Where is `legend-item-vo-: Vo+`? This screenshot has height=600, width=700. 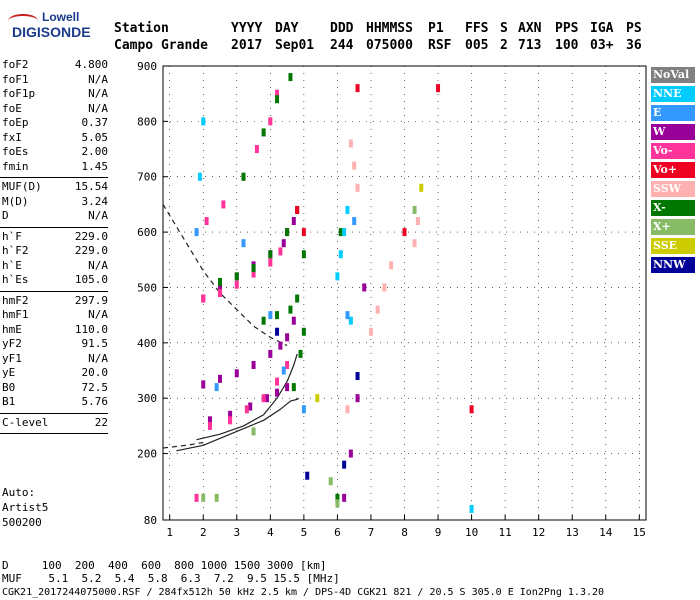 legend-item-vo-: Vo+ is located at coordinates (673, 170).